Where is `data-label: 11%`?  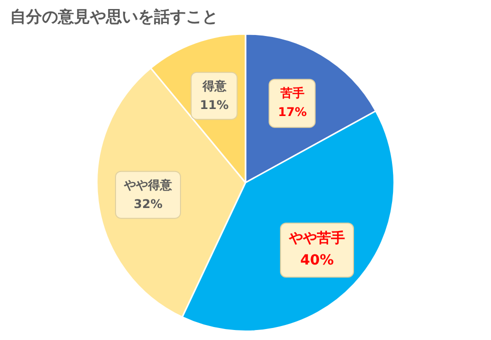
data-label: 11% is located at coordinates (214, 105).